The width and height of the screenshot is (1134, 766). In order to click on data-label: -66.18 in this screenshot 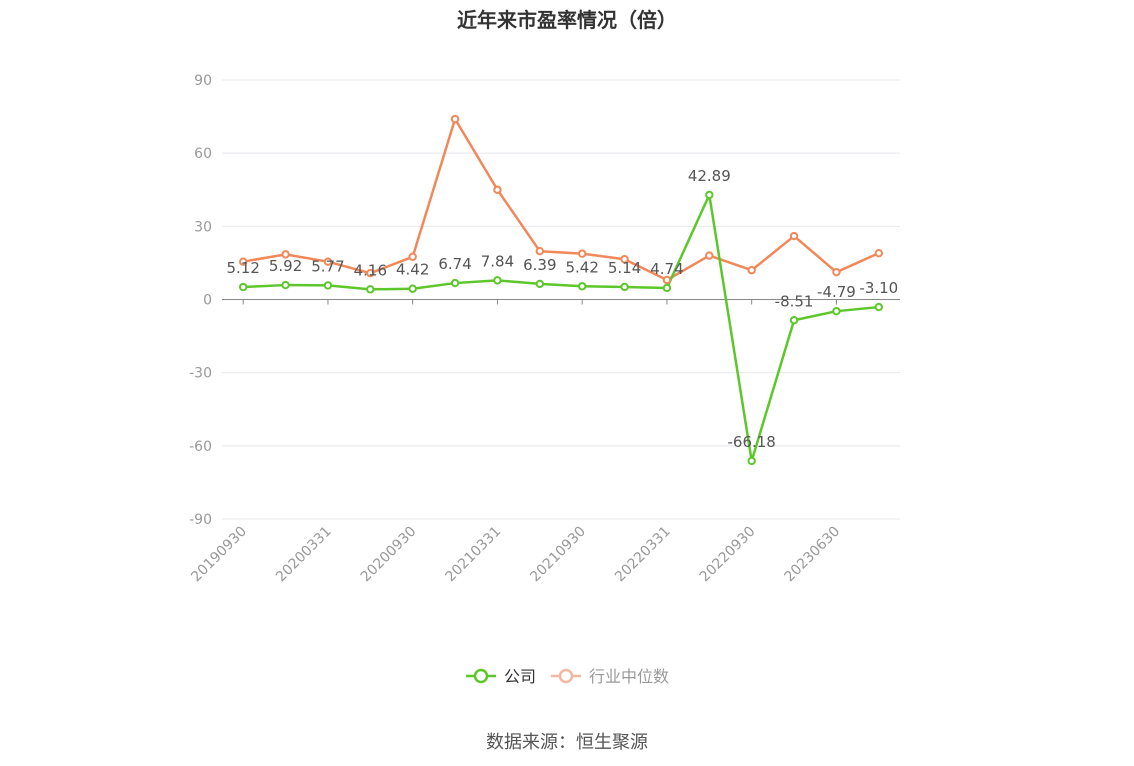, I will do `click(752, 442)`.